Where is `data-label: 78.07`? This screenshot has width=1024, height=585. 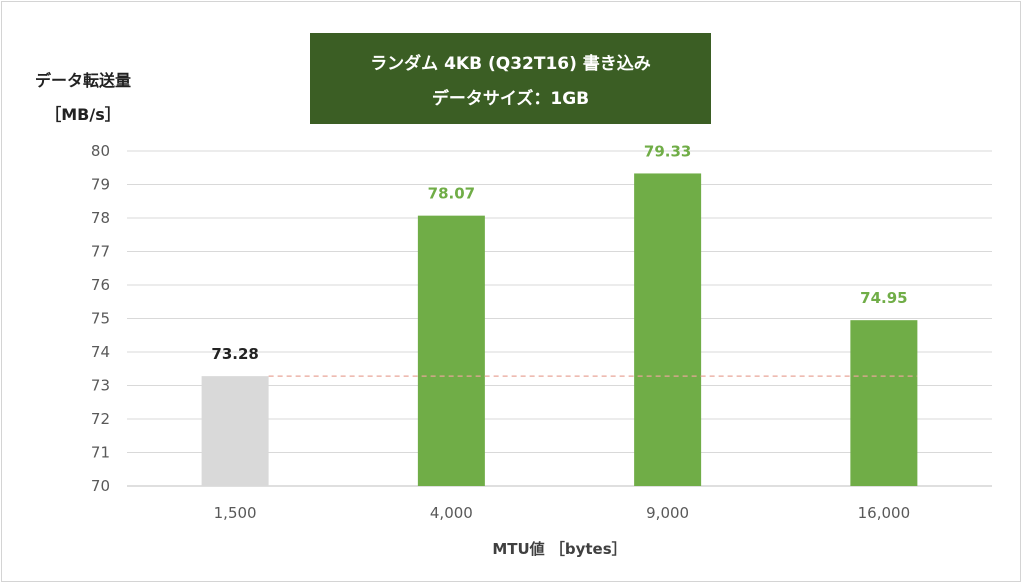 data-label: 78.07 is located at coordinates (451, 194).